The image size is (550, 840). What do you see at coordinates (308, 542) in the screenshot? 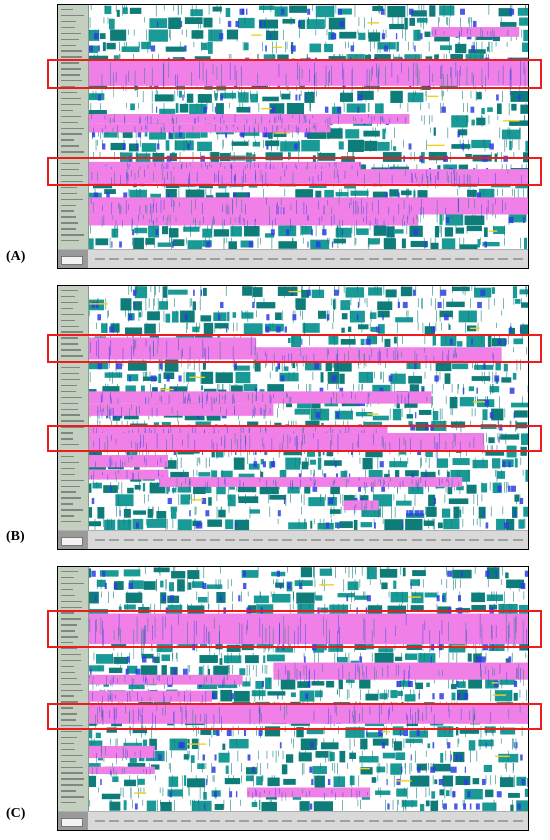
I see `axis-strip` at bounding box center [308, 542].